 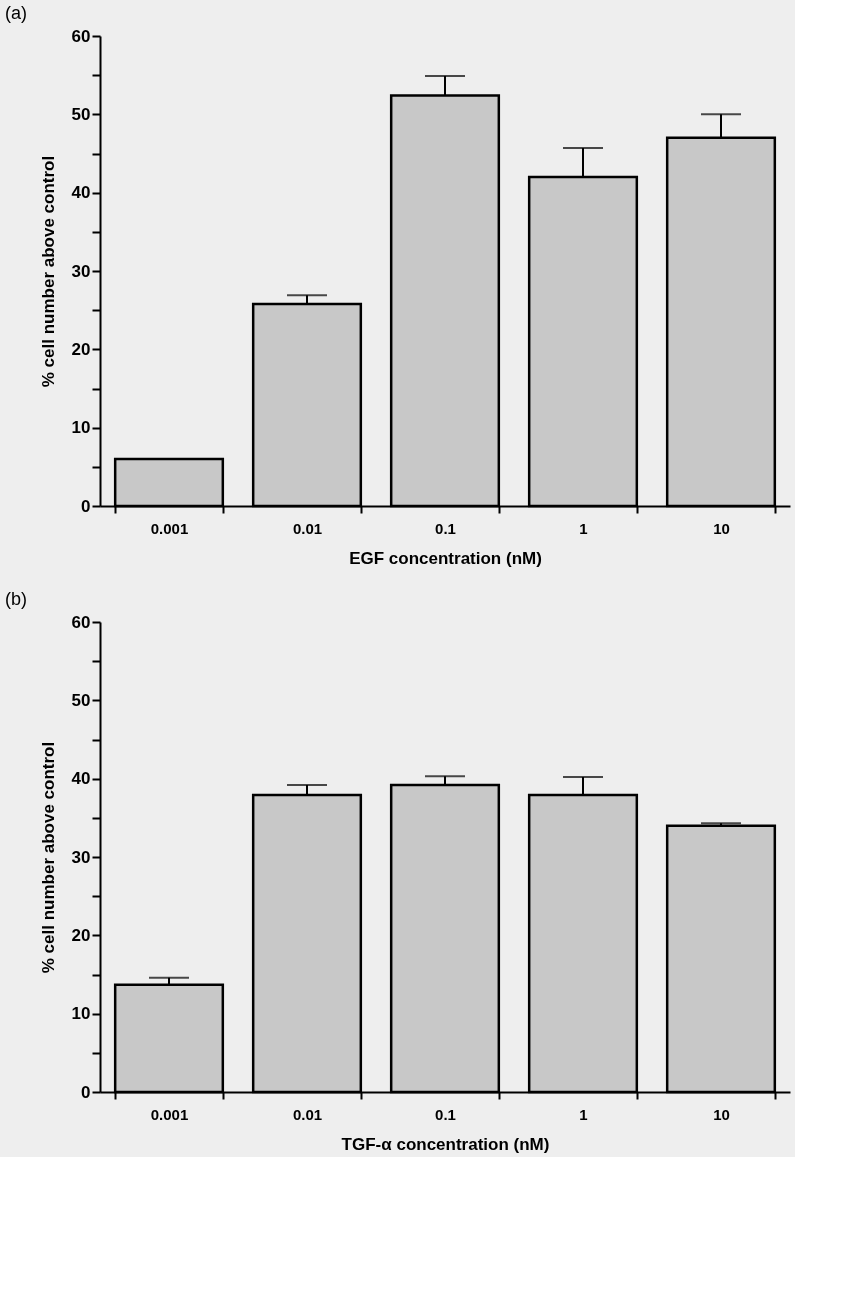 What do you see at coordinates (16, 599) in the screenshot?
I see `chart-title: (b)` at bounding box center [16, 599].